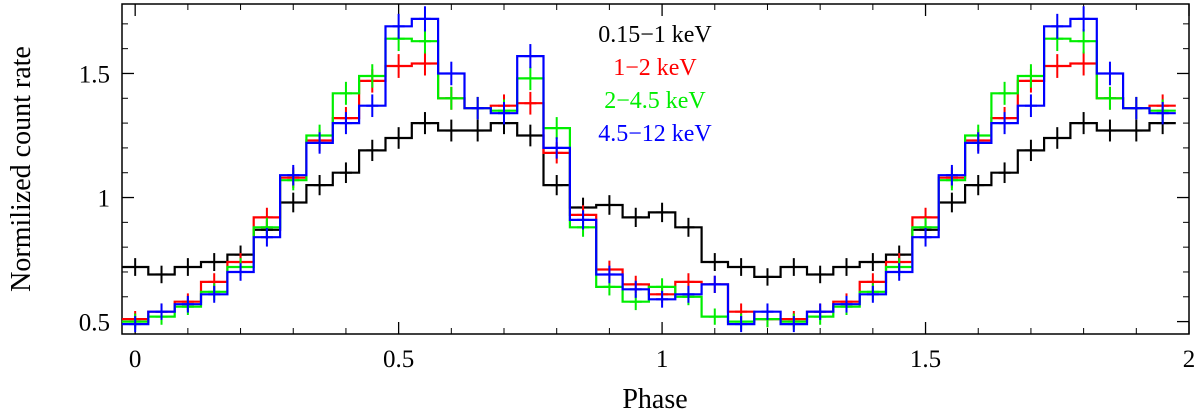  I want to click on legend-entry: 4.5−12 keV, so click(655, 134).